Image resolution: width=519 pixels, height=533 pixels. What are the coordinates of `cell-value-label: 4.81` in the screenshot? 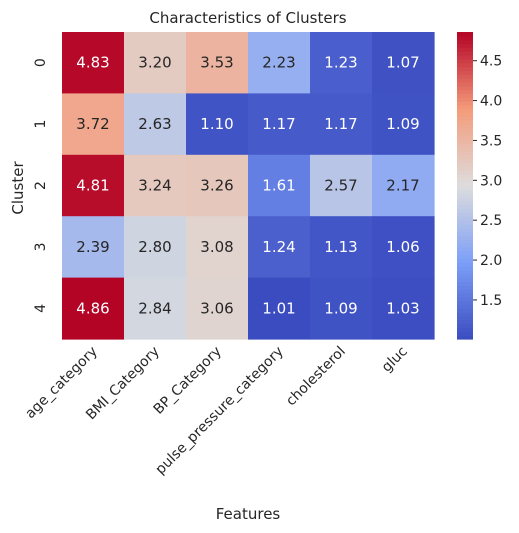 It's located at (92, 186).